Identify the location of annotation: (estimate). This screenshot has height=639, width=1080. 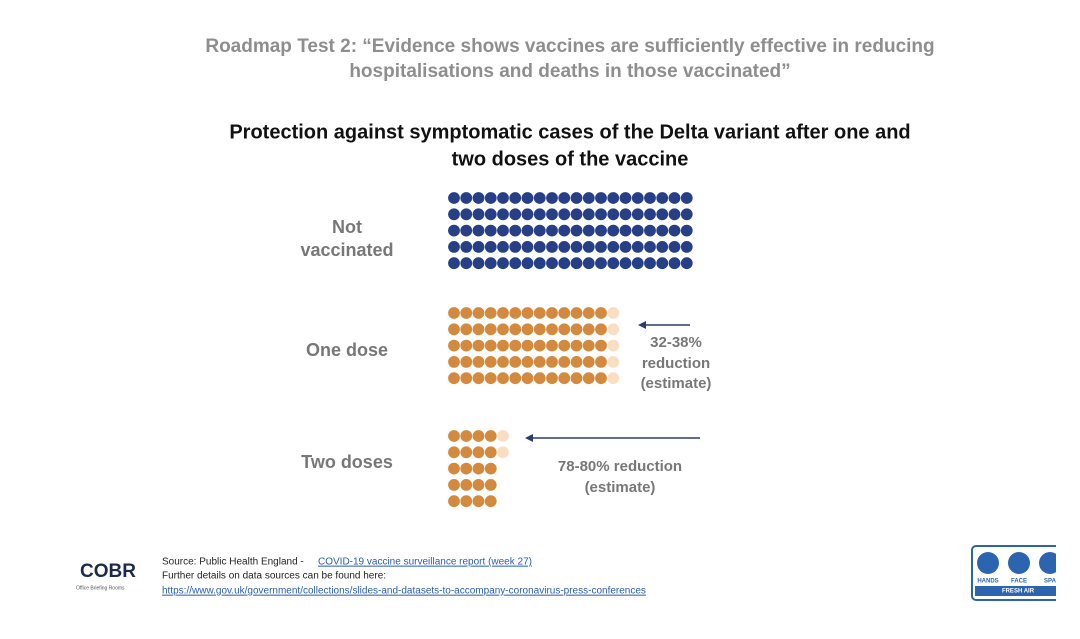
(676, 383).